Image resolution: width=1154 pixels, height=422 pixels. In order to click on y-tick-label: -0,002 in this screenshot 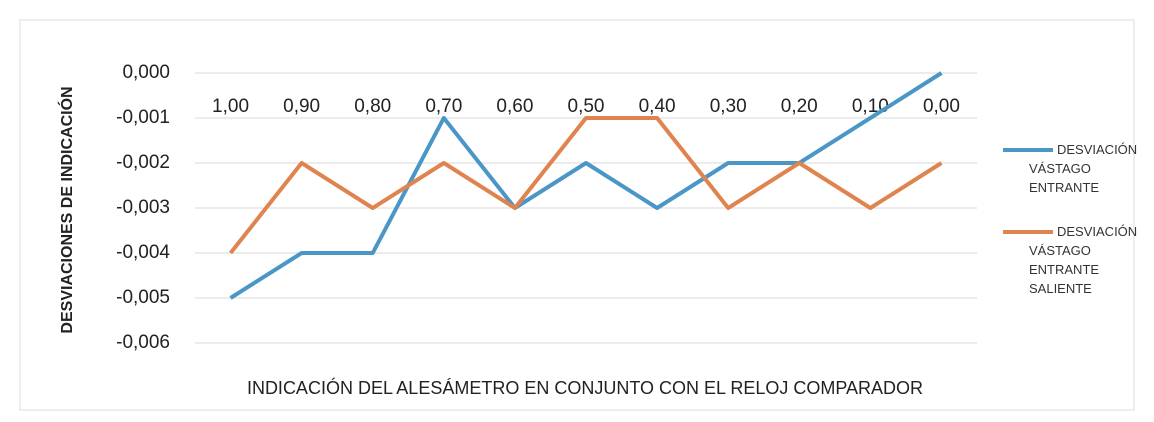, I will do `click(143, 162)`.